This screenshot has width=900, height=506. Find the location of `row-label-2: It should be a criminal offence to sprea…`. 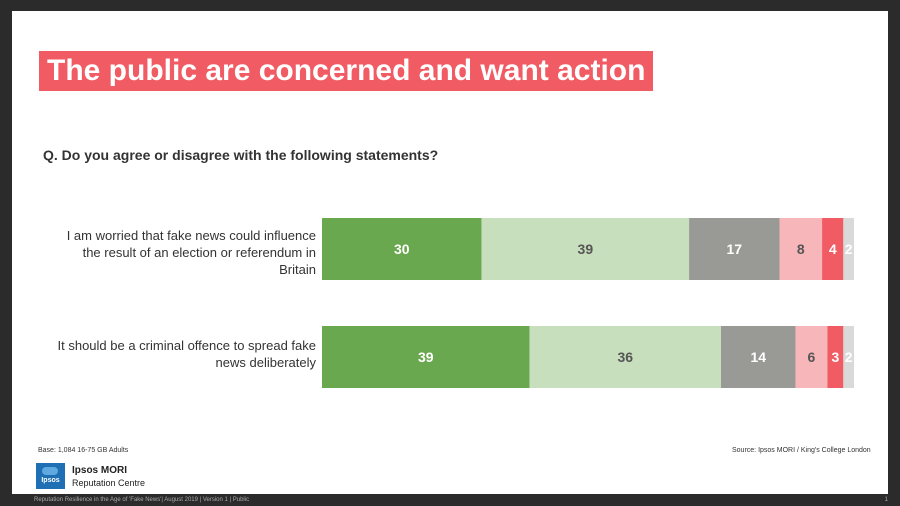

row-label-2: It should be a criminal offence to sprea… is located at coordinates (171, 354).